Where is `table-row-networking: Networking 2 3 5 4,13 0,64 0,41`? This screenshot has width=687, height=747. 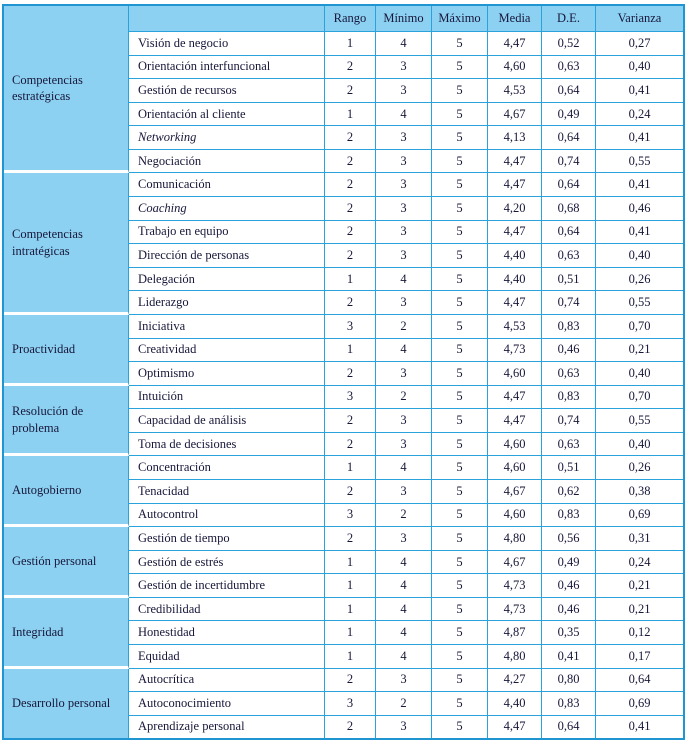 table-row-networking: Networking 2 3 5 4,13 0,64 0,41 is located at coordinates (343, 138).